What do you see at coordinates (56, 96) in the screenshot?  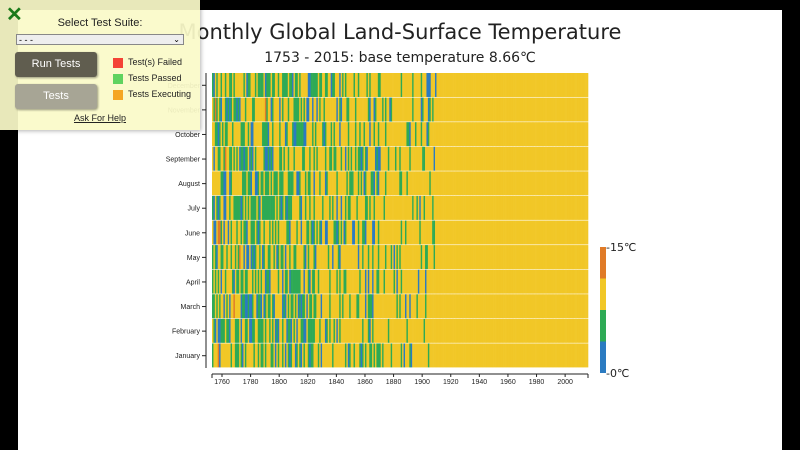 I see `tests-button: Tests` at bounding box center [56, 96].